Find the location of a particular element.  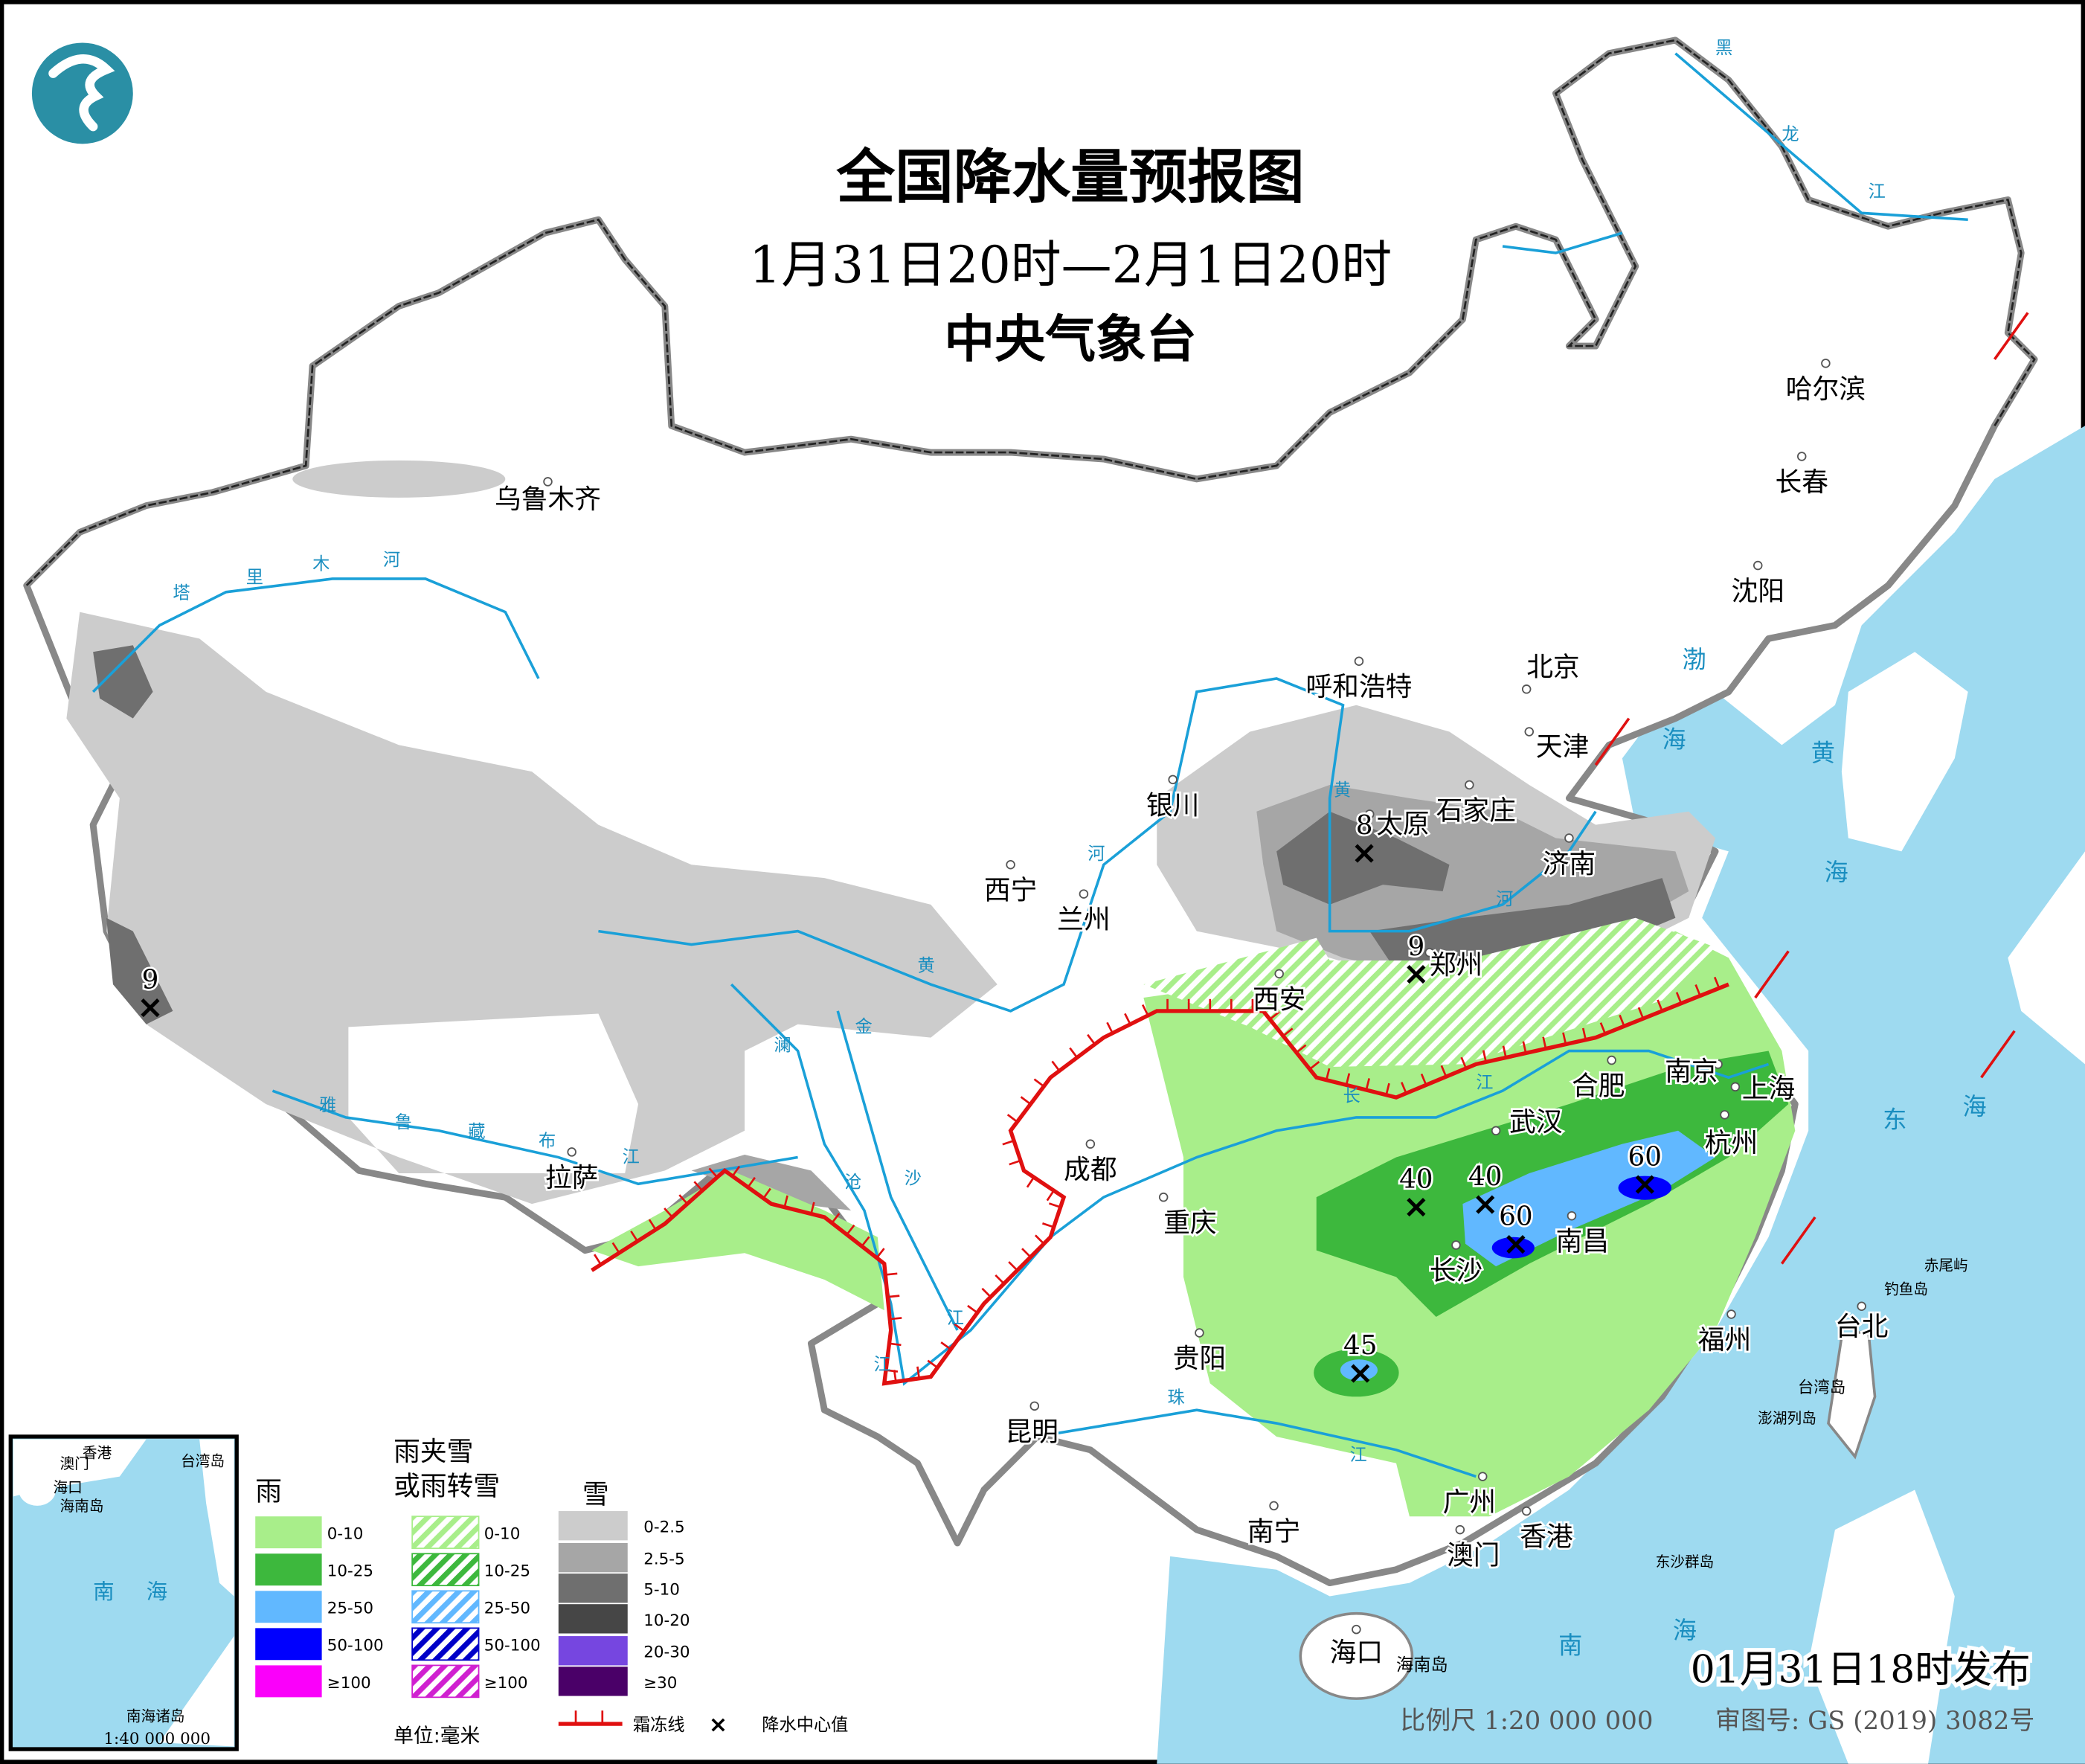

issuer: 中央气象台 is located at coordinates (1071, 339).